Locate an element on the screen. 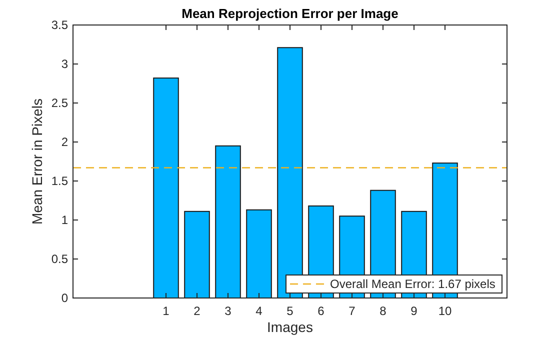 This screenshot has width=560, height=337. x-tick-label: 8 is located at coordinates (383, 311).